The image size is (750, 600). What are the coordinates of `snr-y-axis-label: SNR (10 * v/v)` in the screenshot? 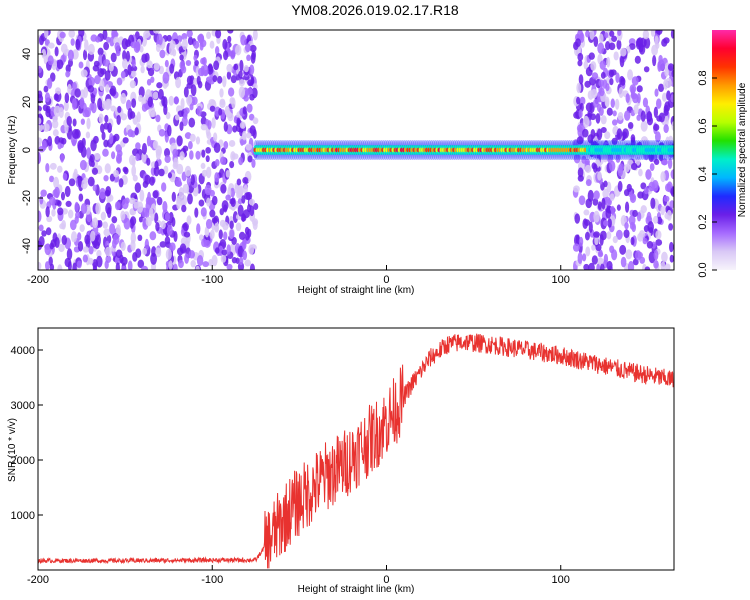 It's located at (12, 450).